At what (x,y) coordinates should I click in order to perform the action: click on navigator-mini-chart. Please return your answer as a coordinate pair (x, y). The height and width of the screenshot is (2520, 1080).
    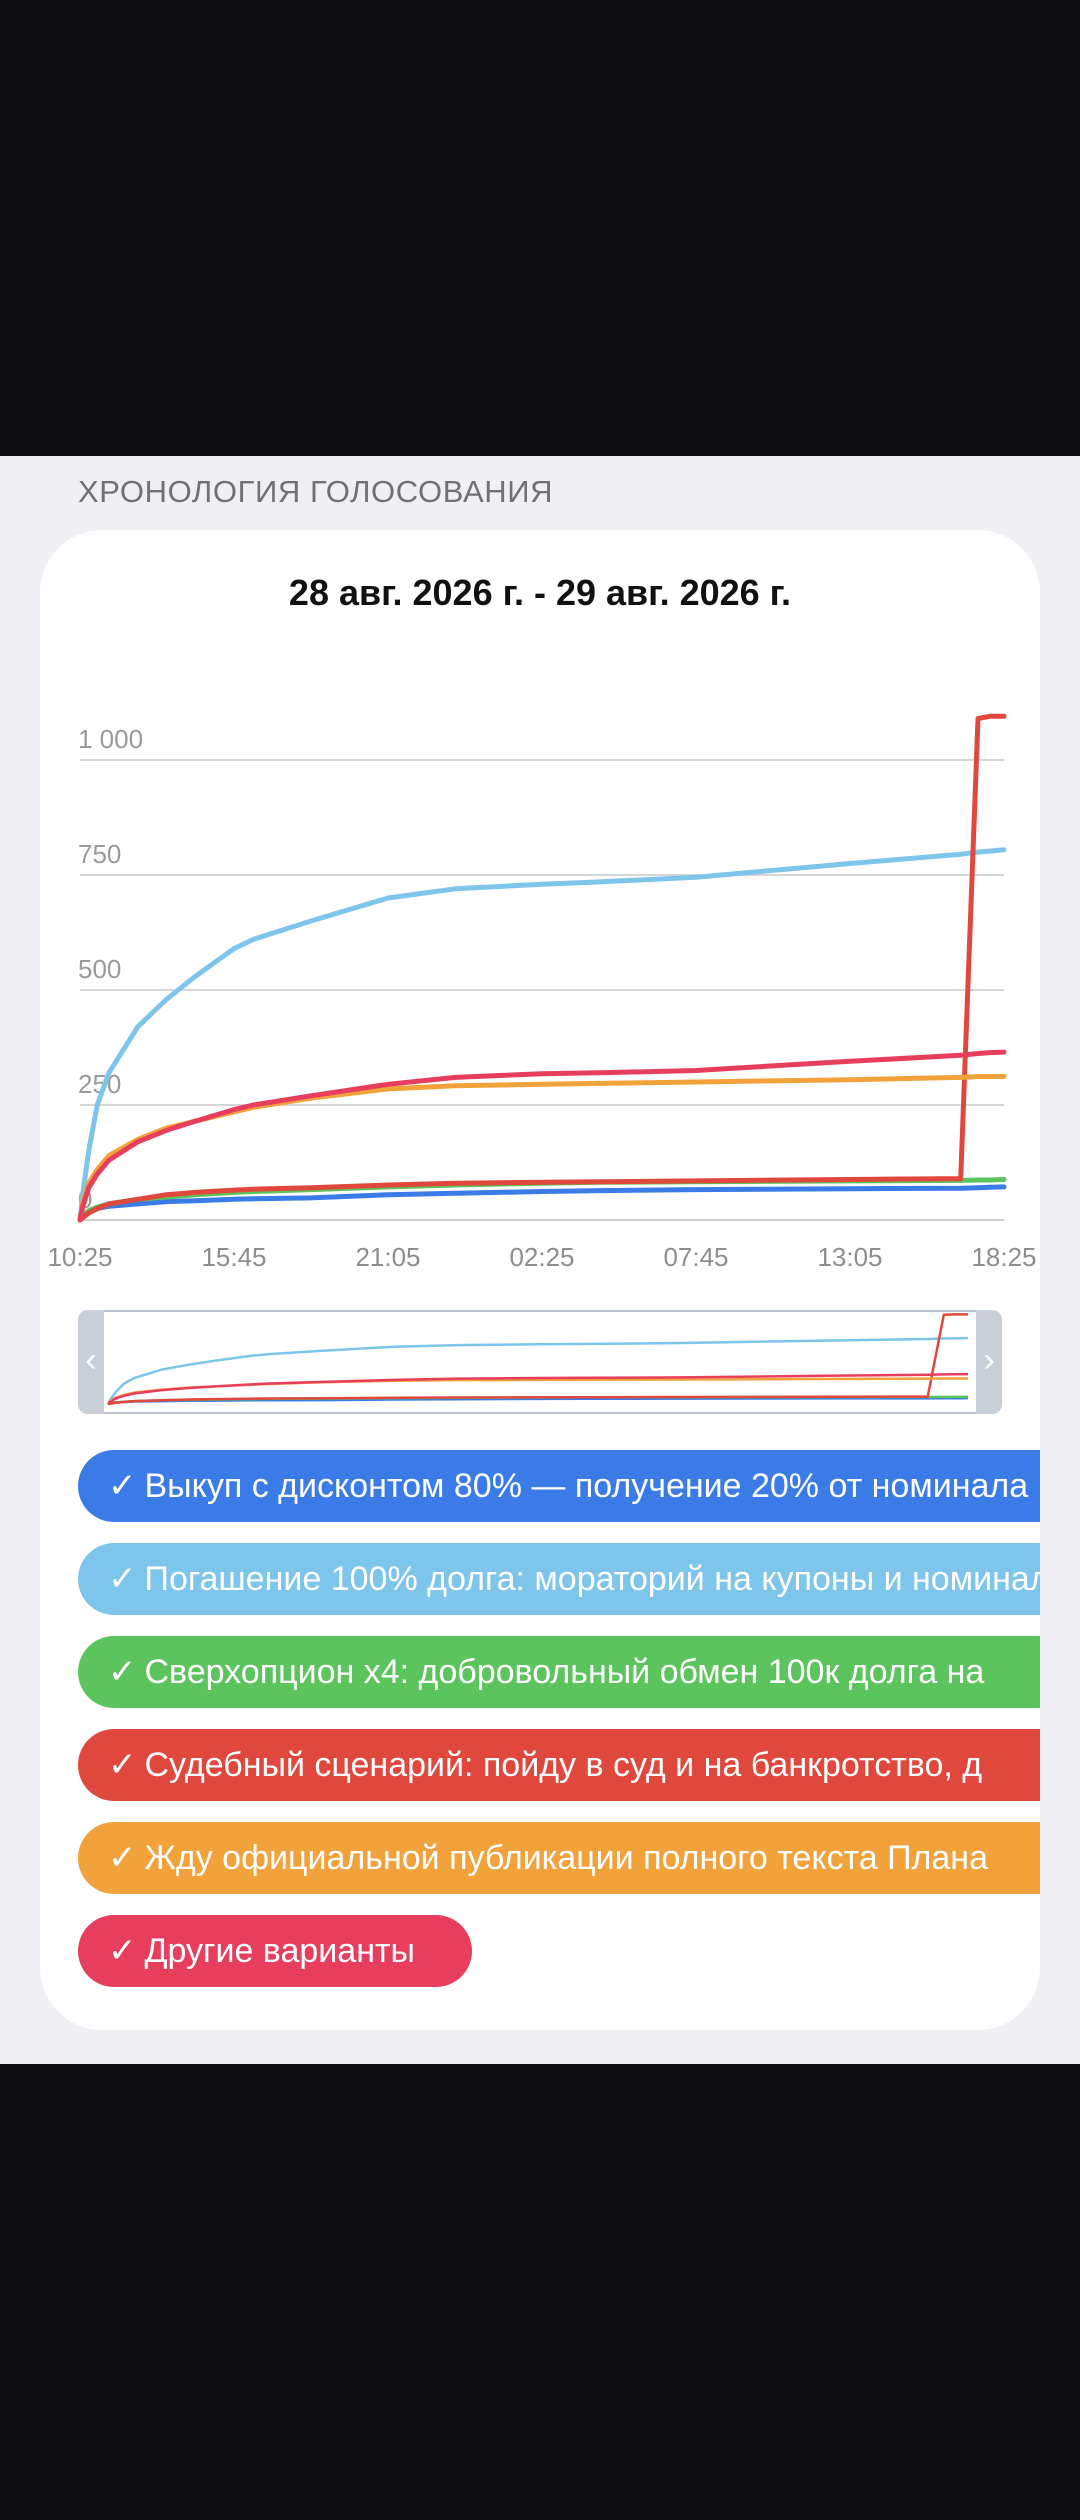
    Looking at the image, I should click on (537, 1359).